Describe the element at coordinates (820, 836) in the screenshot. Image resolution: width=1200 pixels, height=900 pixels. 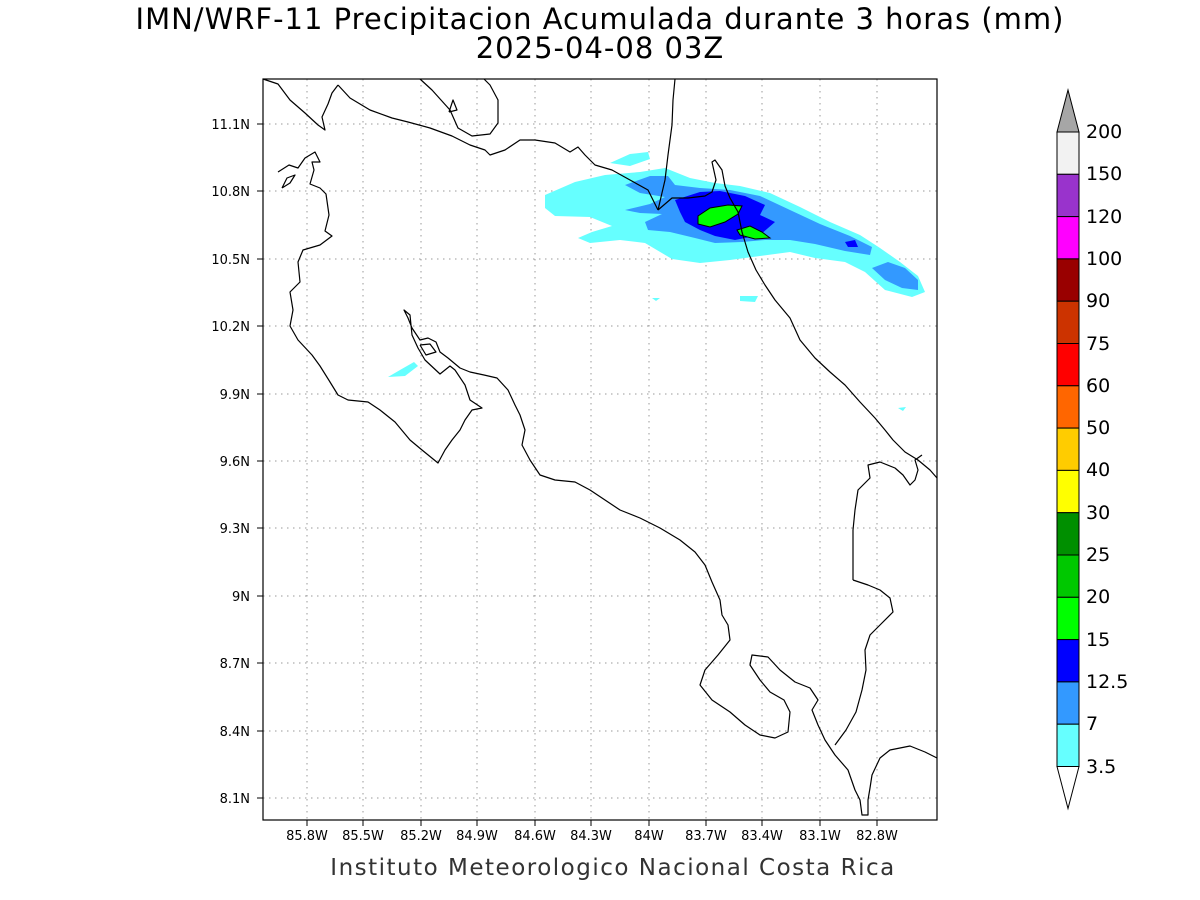
I see `lon-tick-label: 83.1W` at that location.